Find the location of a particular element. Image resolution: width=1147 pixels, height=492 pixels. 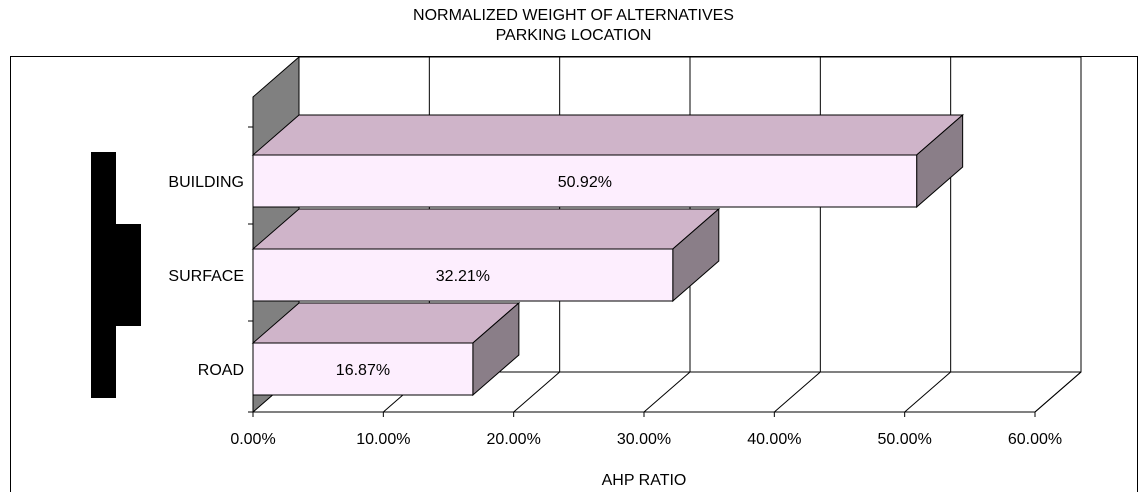

x-tick-label: 30.00% is located at coordinates (644, 439).